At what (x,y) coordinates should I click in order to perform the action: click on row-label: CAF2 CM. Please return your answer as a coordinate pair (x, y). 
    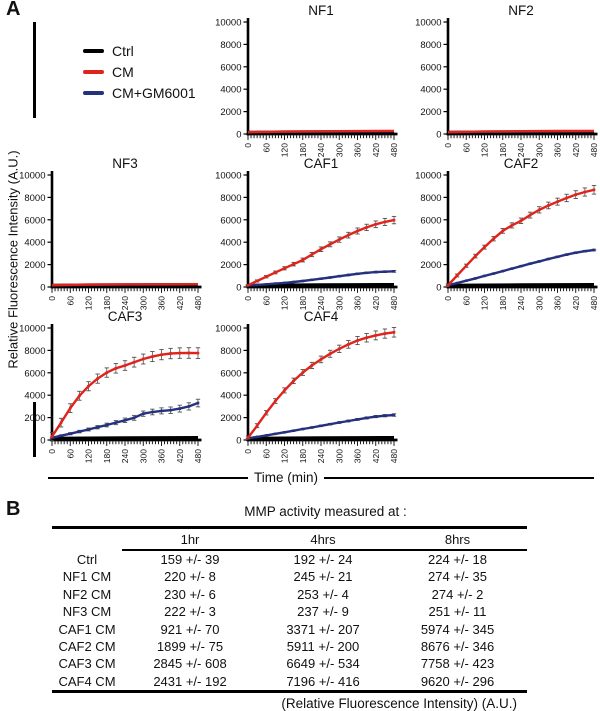
    Looking at the image, I should click on (87, 647).